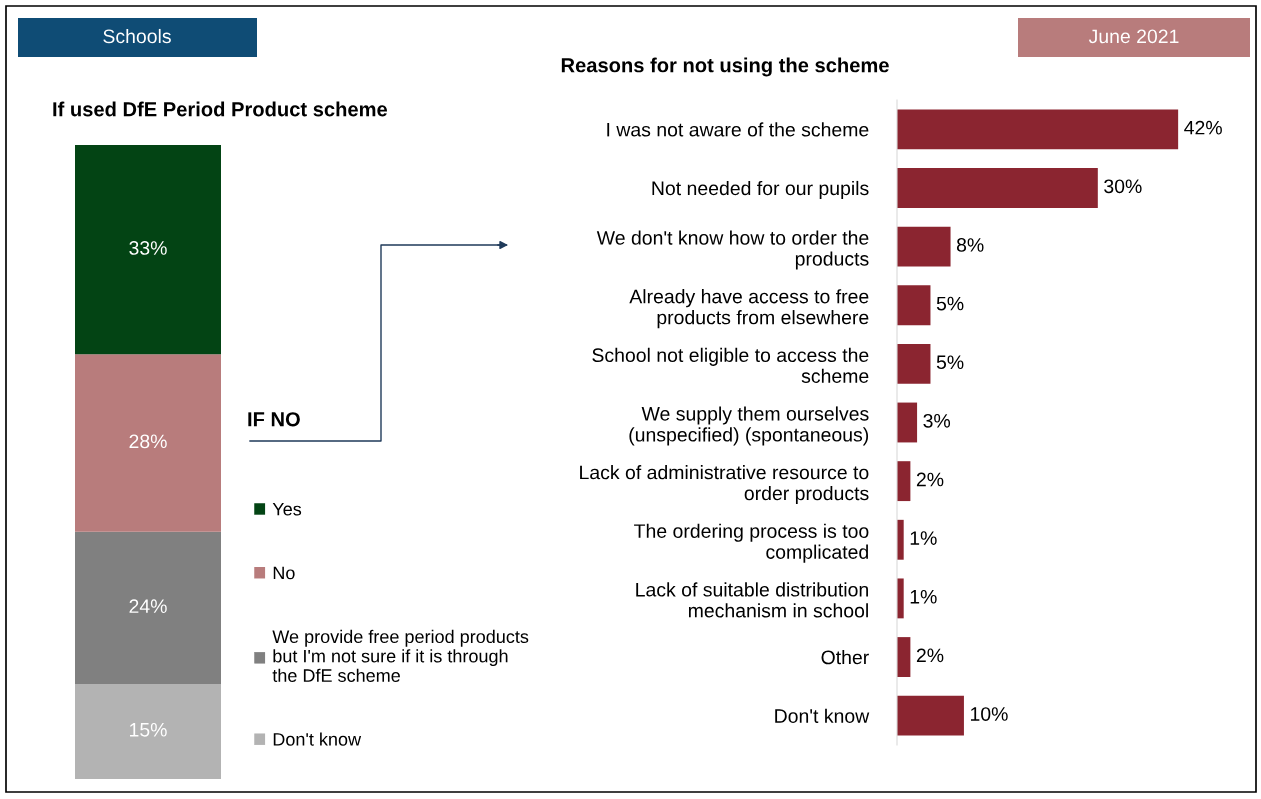 The width and height of the screenshot is (1261, 799). What do you see at coordinates (749, 309) in the screenshot?
I see `y-tick-label: Already have access to free products from elsewhere` at bounding box center [749, 309].